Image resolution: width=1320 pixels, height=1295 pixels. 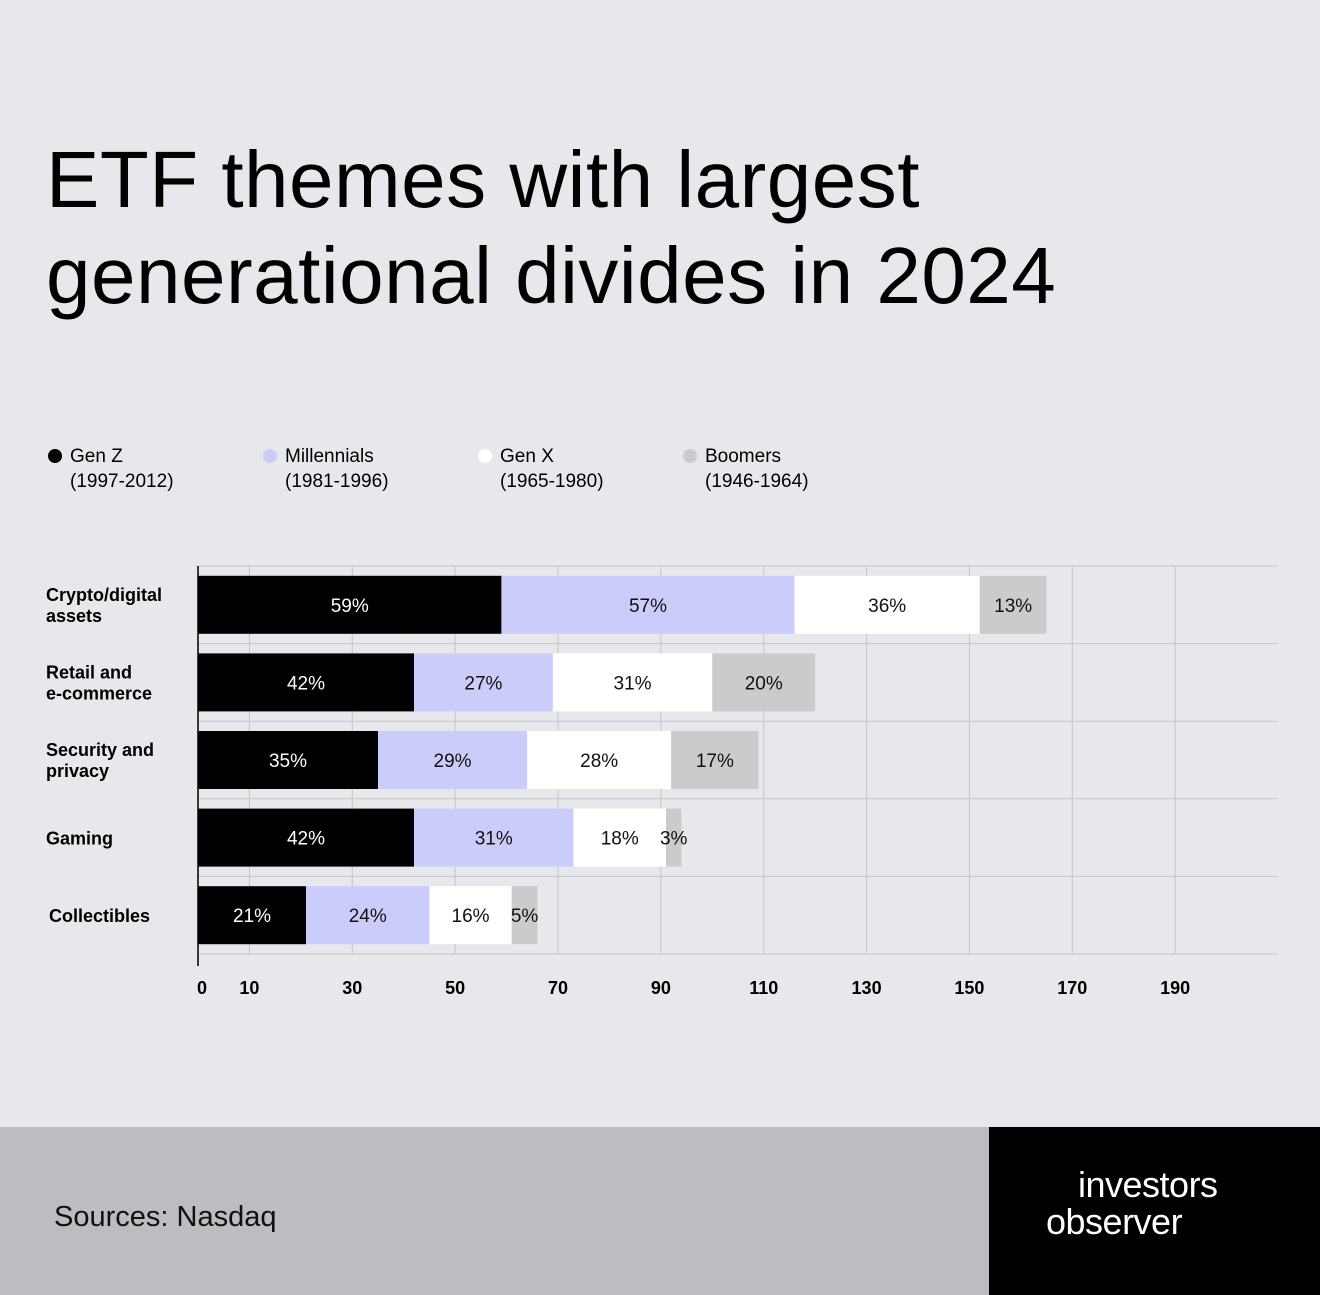 I want to click on category-label: Gaming, so click(x=79, y=839).